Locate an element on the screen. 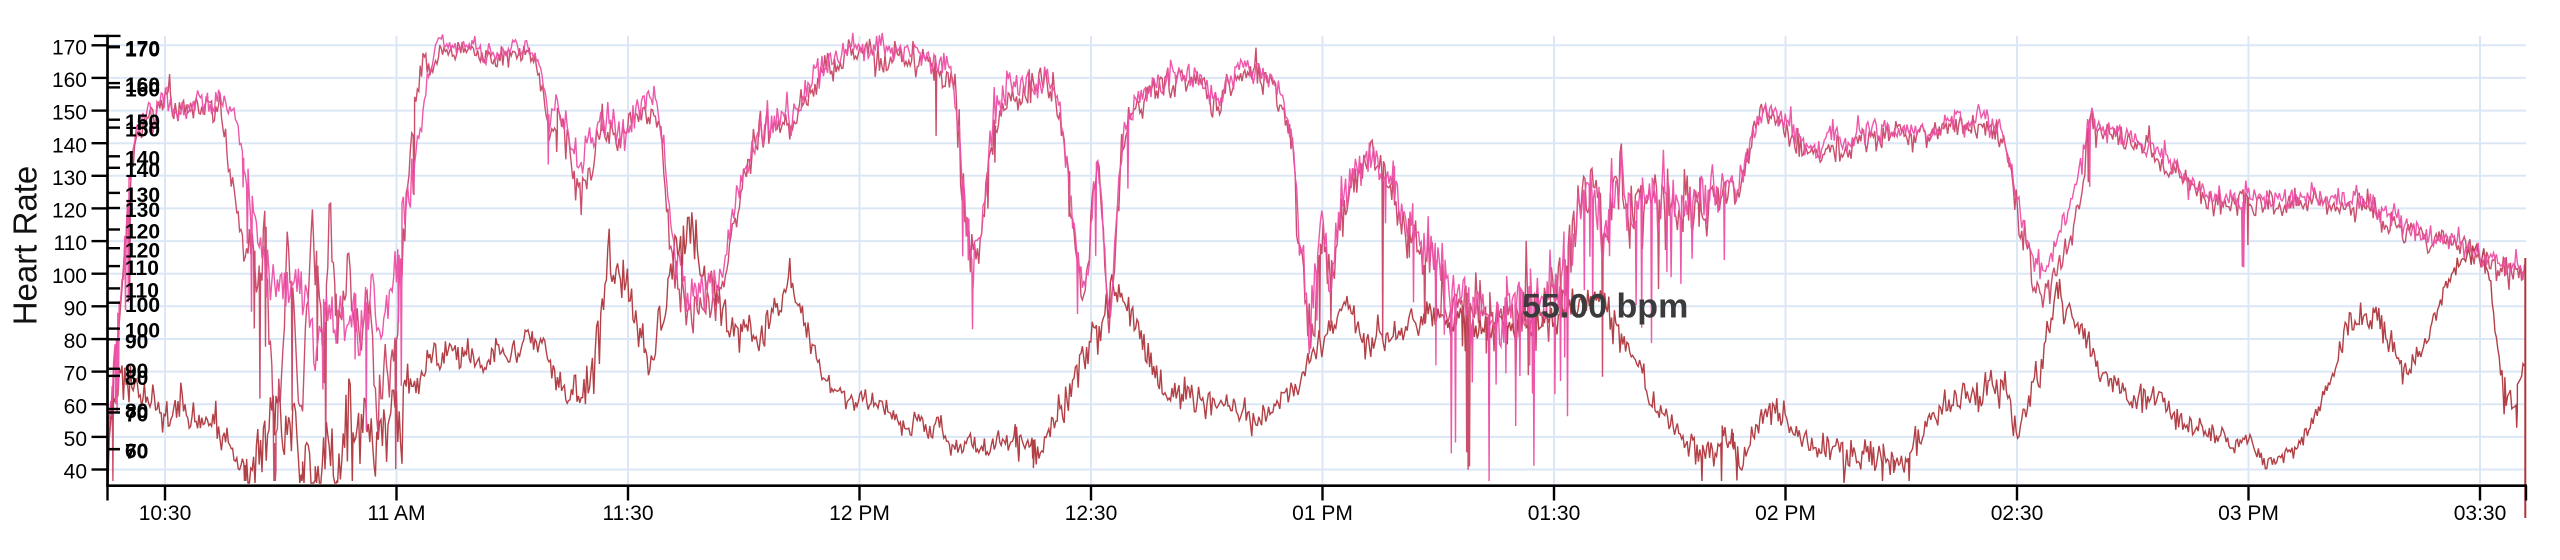 The image size is (2560, 560). svg-text: 11 AM is located at coordinates (397, 513).